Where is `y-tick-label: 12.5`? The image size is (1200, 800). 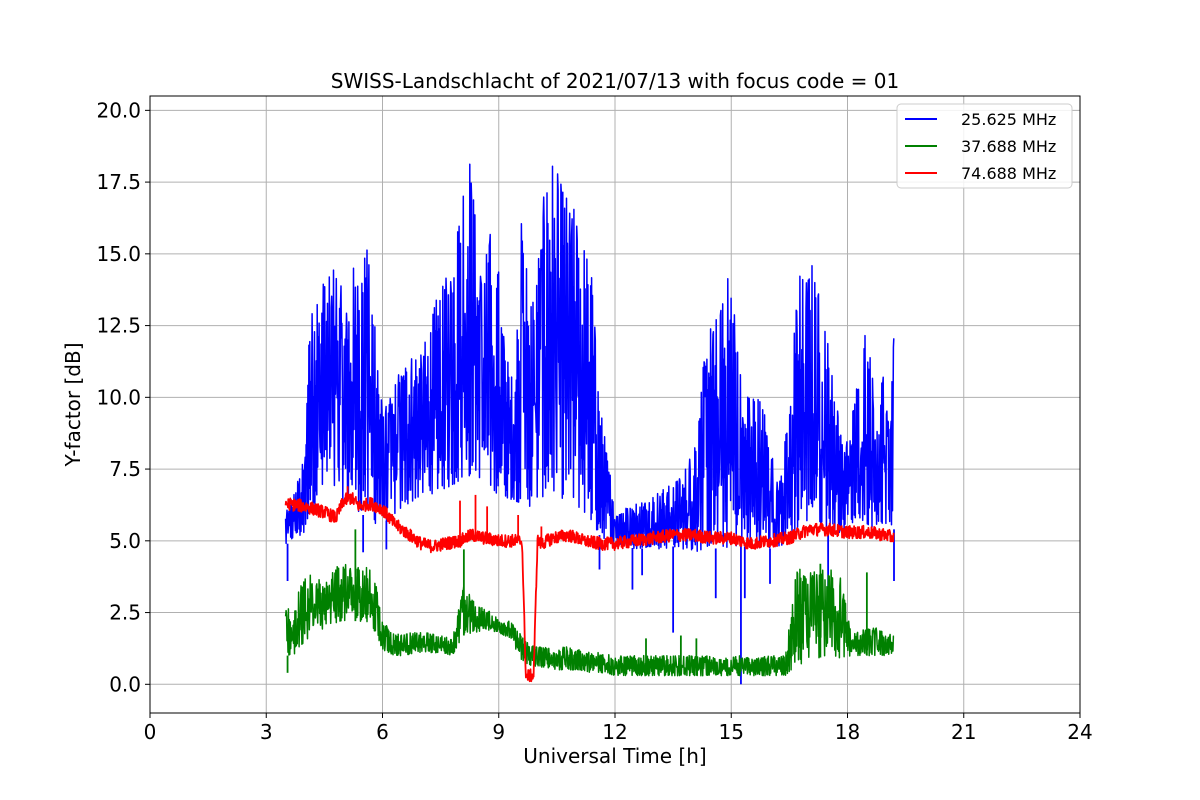
y-tick-label: 12.5 is located at coordinates (118, 326).